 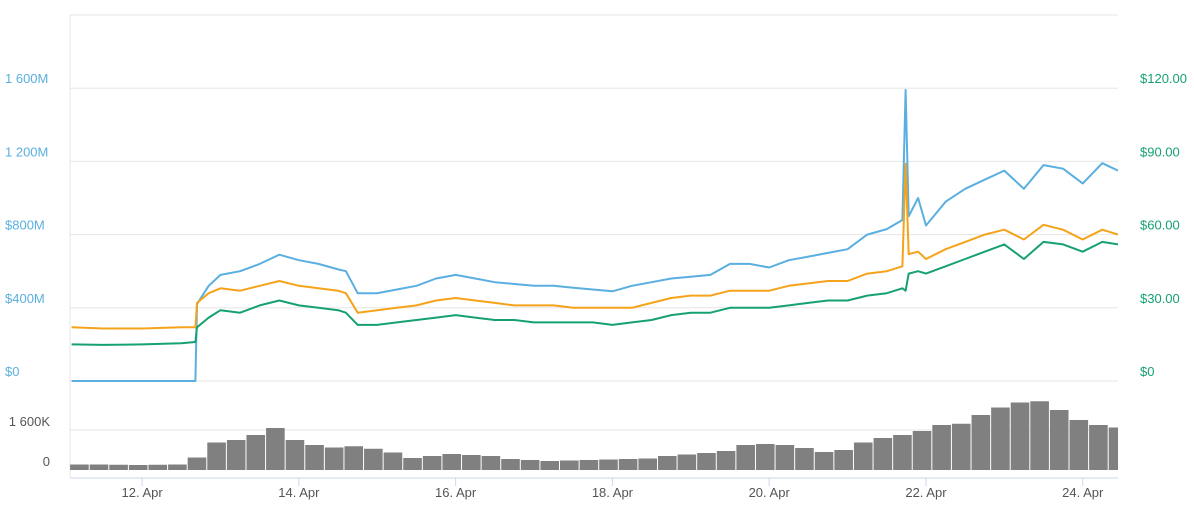 What do you see at coordinates (456, 492) in the screenshot?
I see `x-tick-label: 16. Apr` at bounding box center [456, 492].